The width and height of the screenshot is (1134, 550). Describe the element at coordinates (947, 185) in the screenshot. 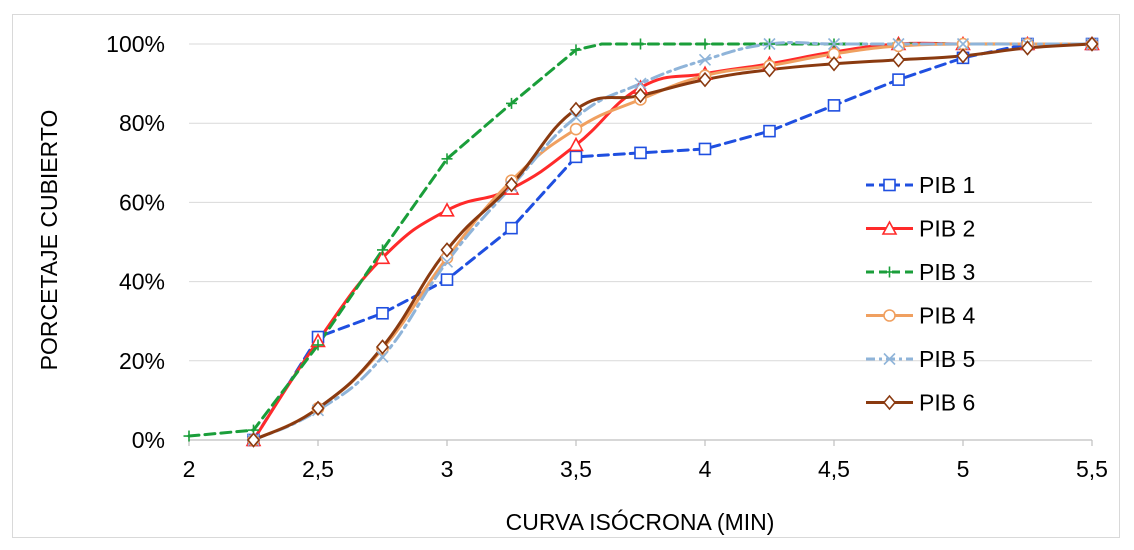

I see `legend-label: PIB 1` at that location.